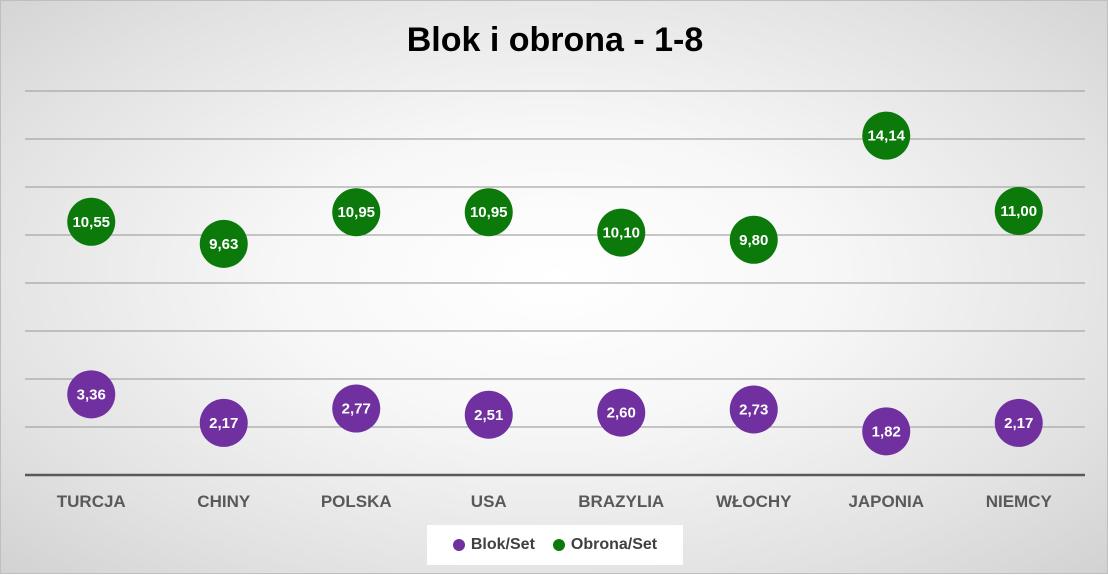  What do you see at coordinates (1019, 501) in the screenshot?
I see `x-tick-label: NIEMCY` at bounding box center [1019, 501].